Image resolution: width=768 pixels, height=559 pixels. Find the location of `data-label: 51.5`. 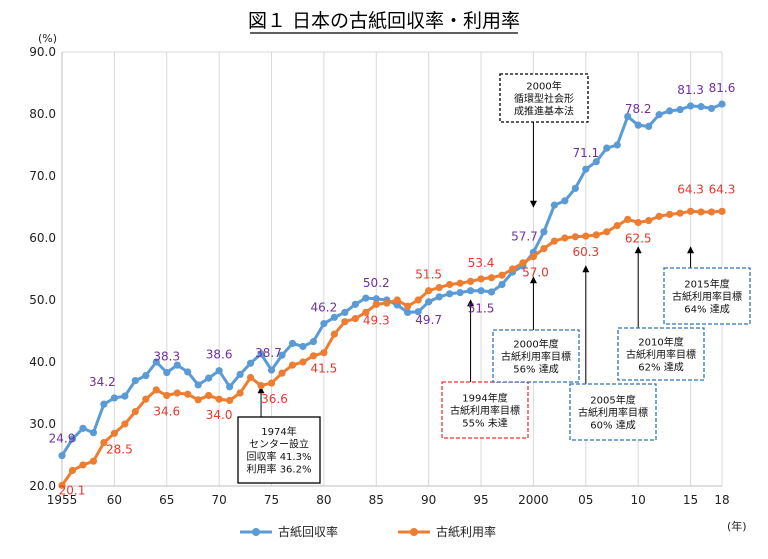

data-label: 51.5 is located at coordinates (481, 309).